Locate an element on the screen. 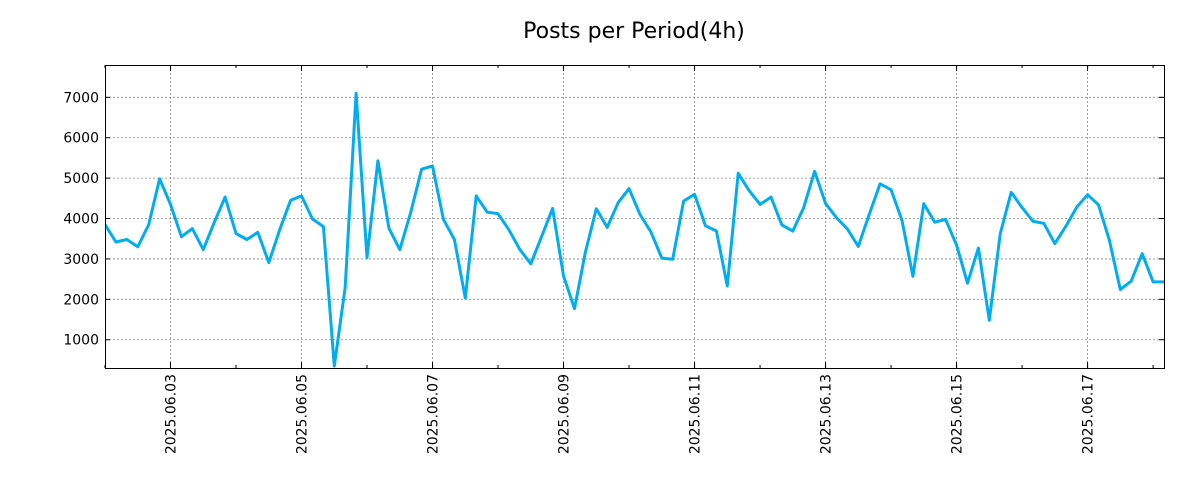  x-tick-label: 2025.06.09 is located at coordinates (565, 414).